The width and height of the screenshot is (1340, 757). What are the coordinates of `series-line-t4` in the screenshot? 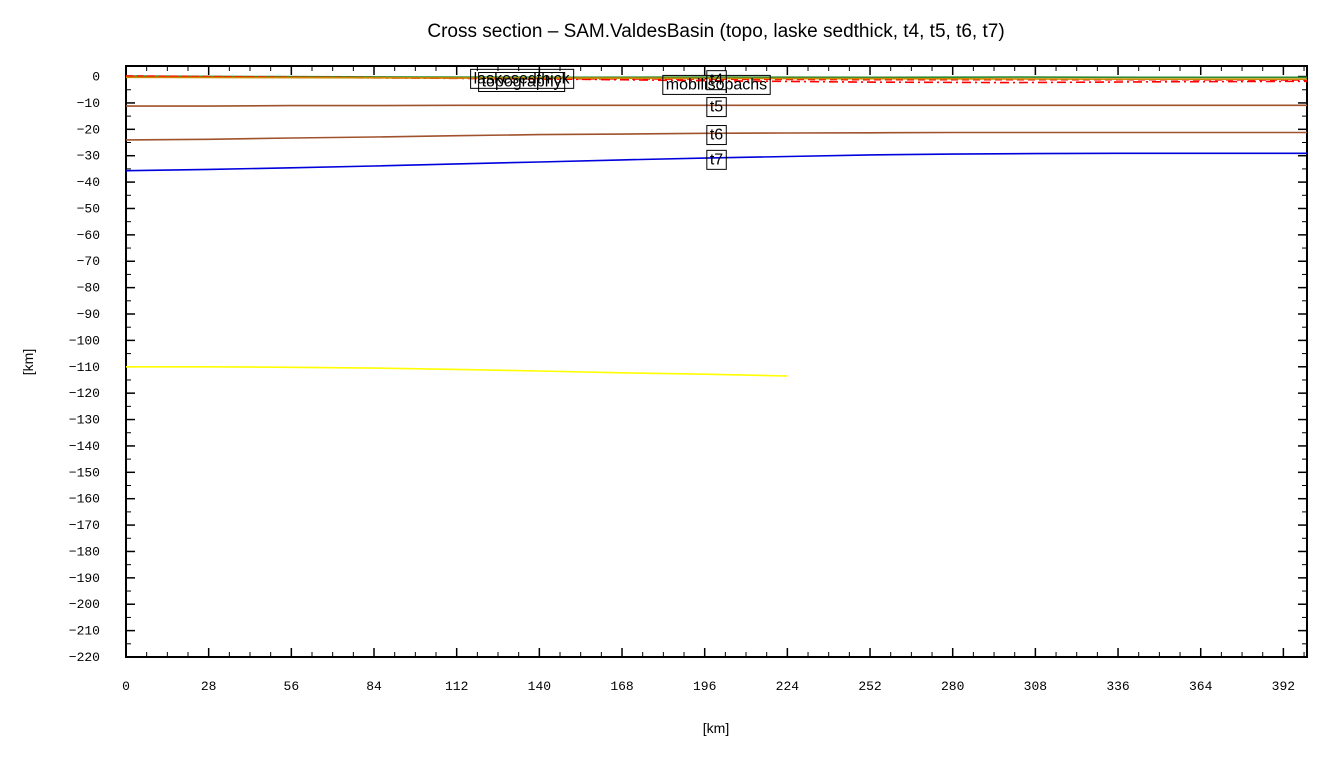 It's located at (716, 78).